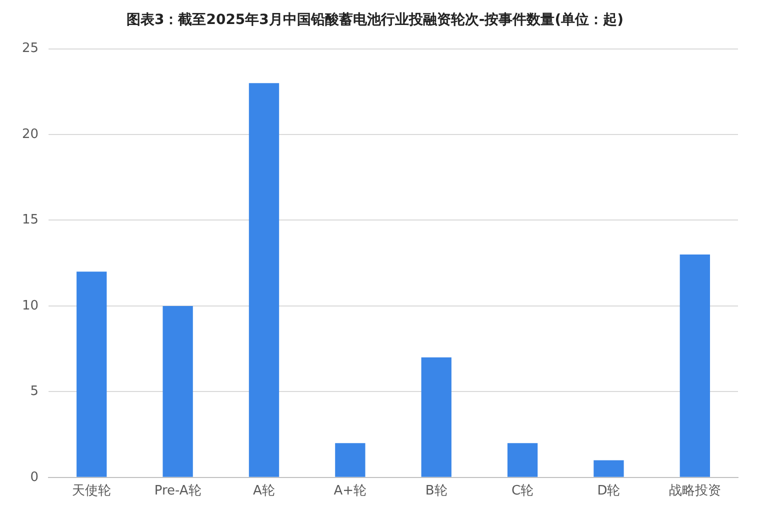 This screenshot has height=524, width=760. Describe the element at coordinates (30, 220) in the screenshot. I see `y-tick-label: 15` at that location.